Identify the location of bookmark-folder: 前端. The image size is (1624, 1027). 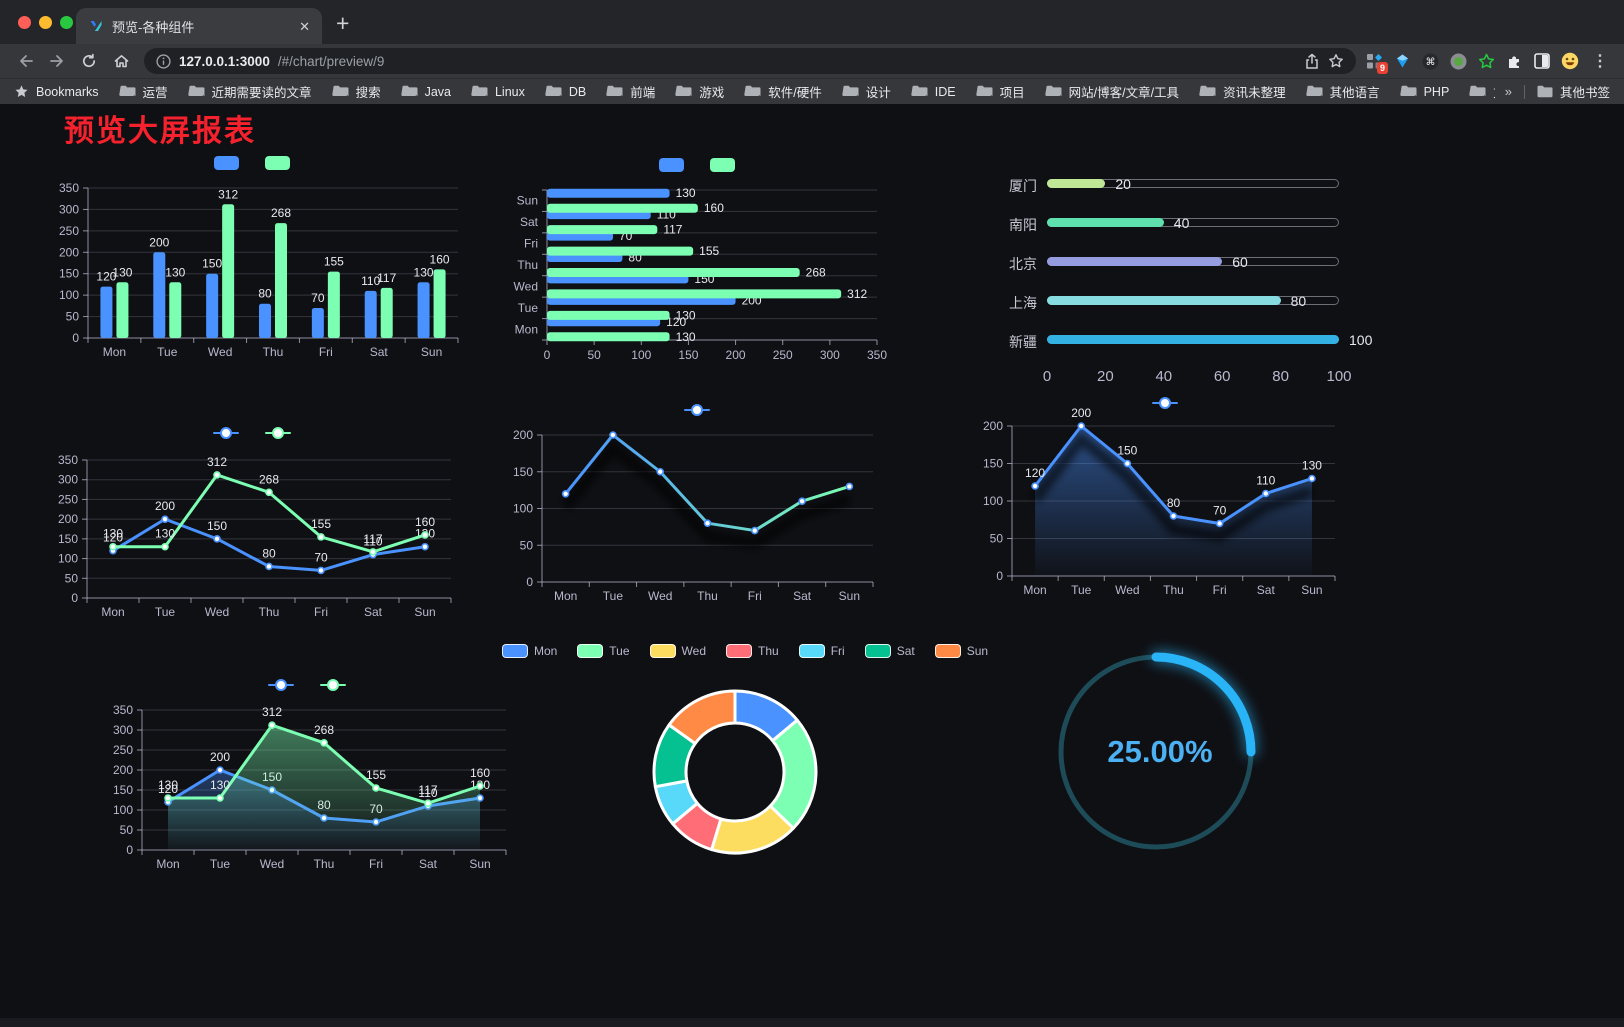
(630, 91).